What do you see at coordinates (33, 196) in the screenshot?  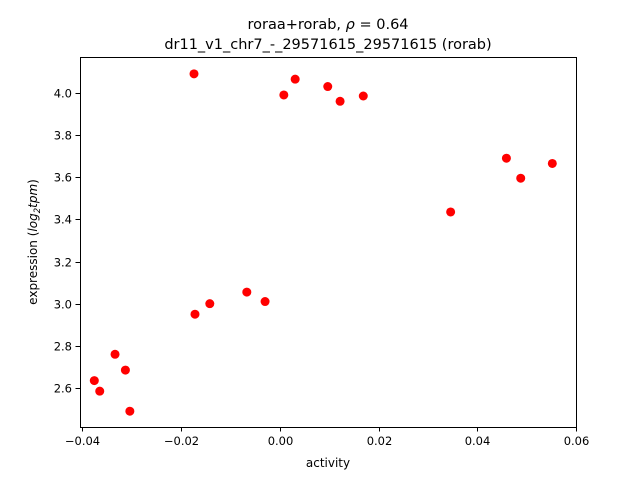 I see `ylabel-tpm: tpm` at bounding box center [33, 196].